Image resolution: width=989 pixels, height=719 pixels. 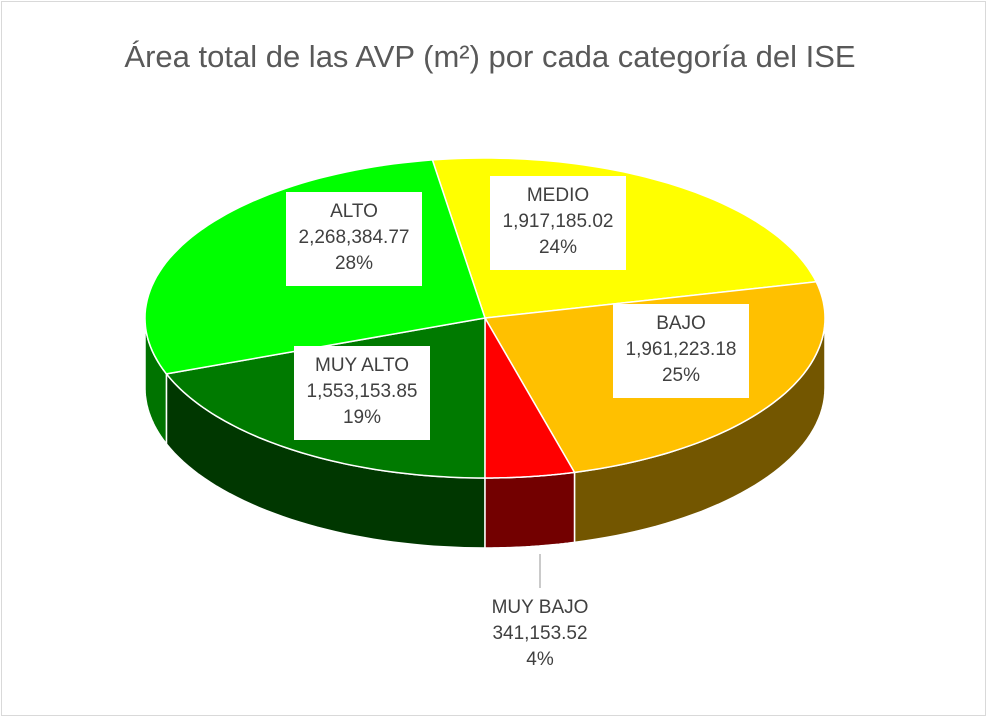 I want to click on label-value: 1,917,185.02, so click(x=558, y=221).